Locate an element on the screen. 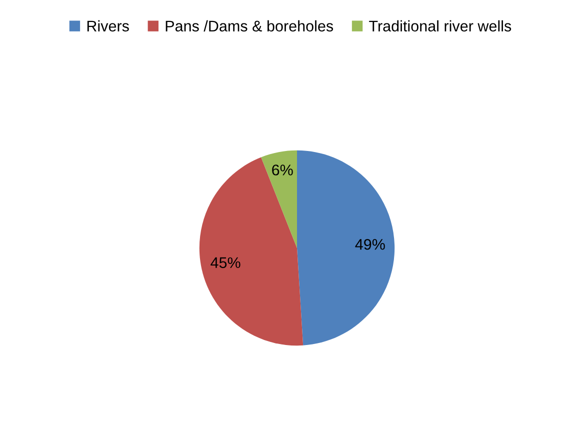 Image resolution: width=581 pixels, height=436 pixels. legend-label: Rivers is located at coordinates (108, 26).